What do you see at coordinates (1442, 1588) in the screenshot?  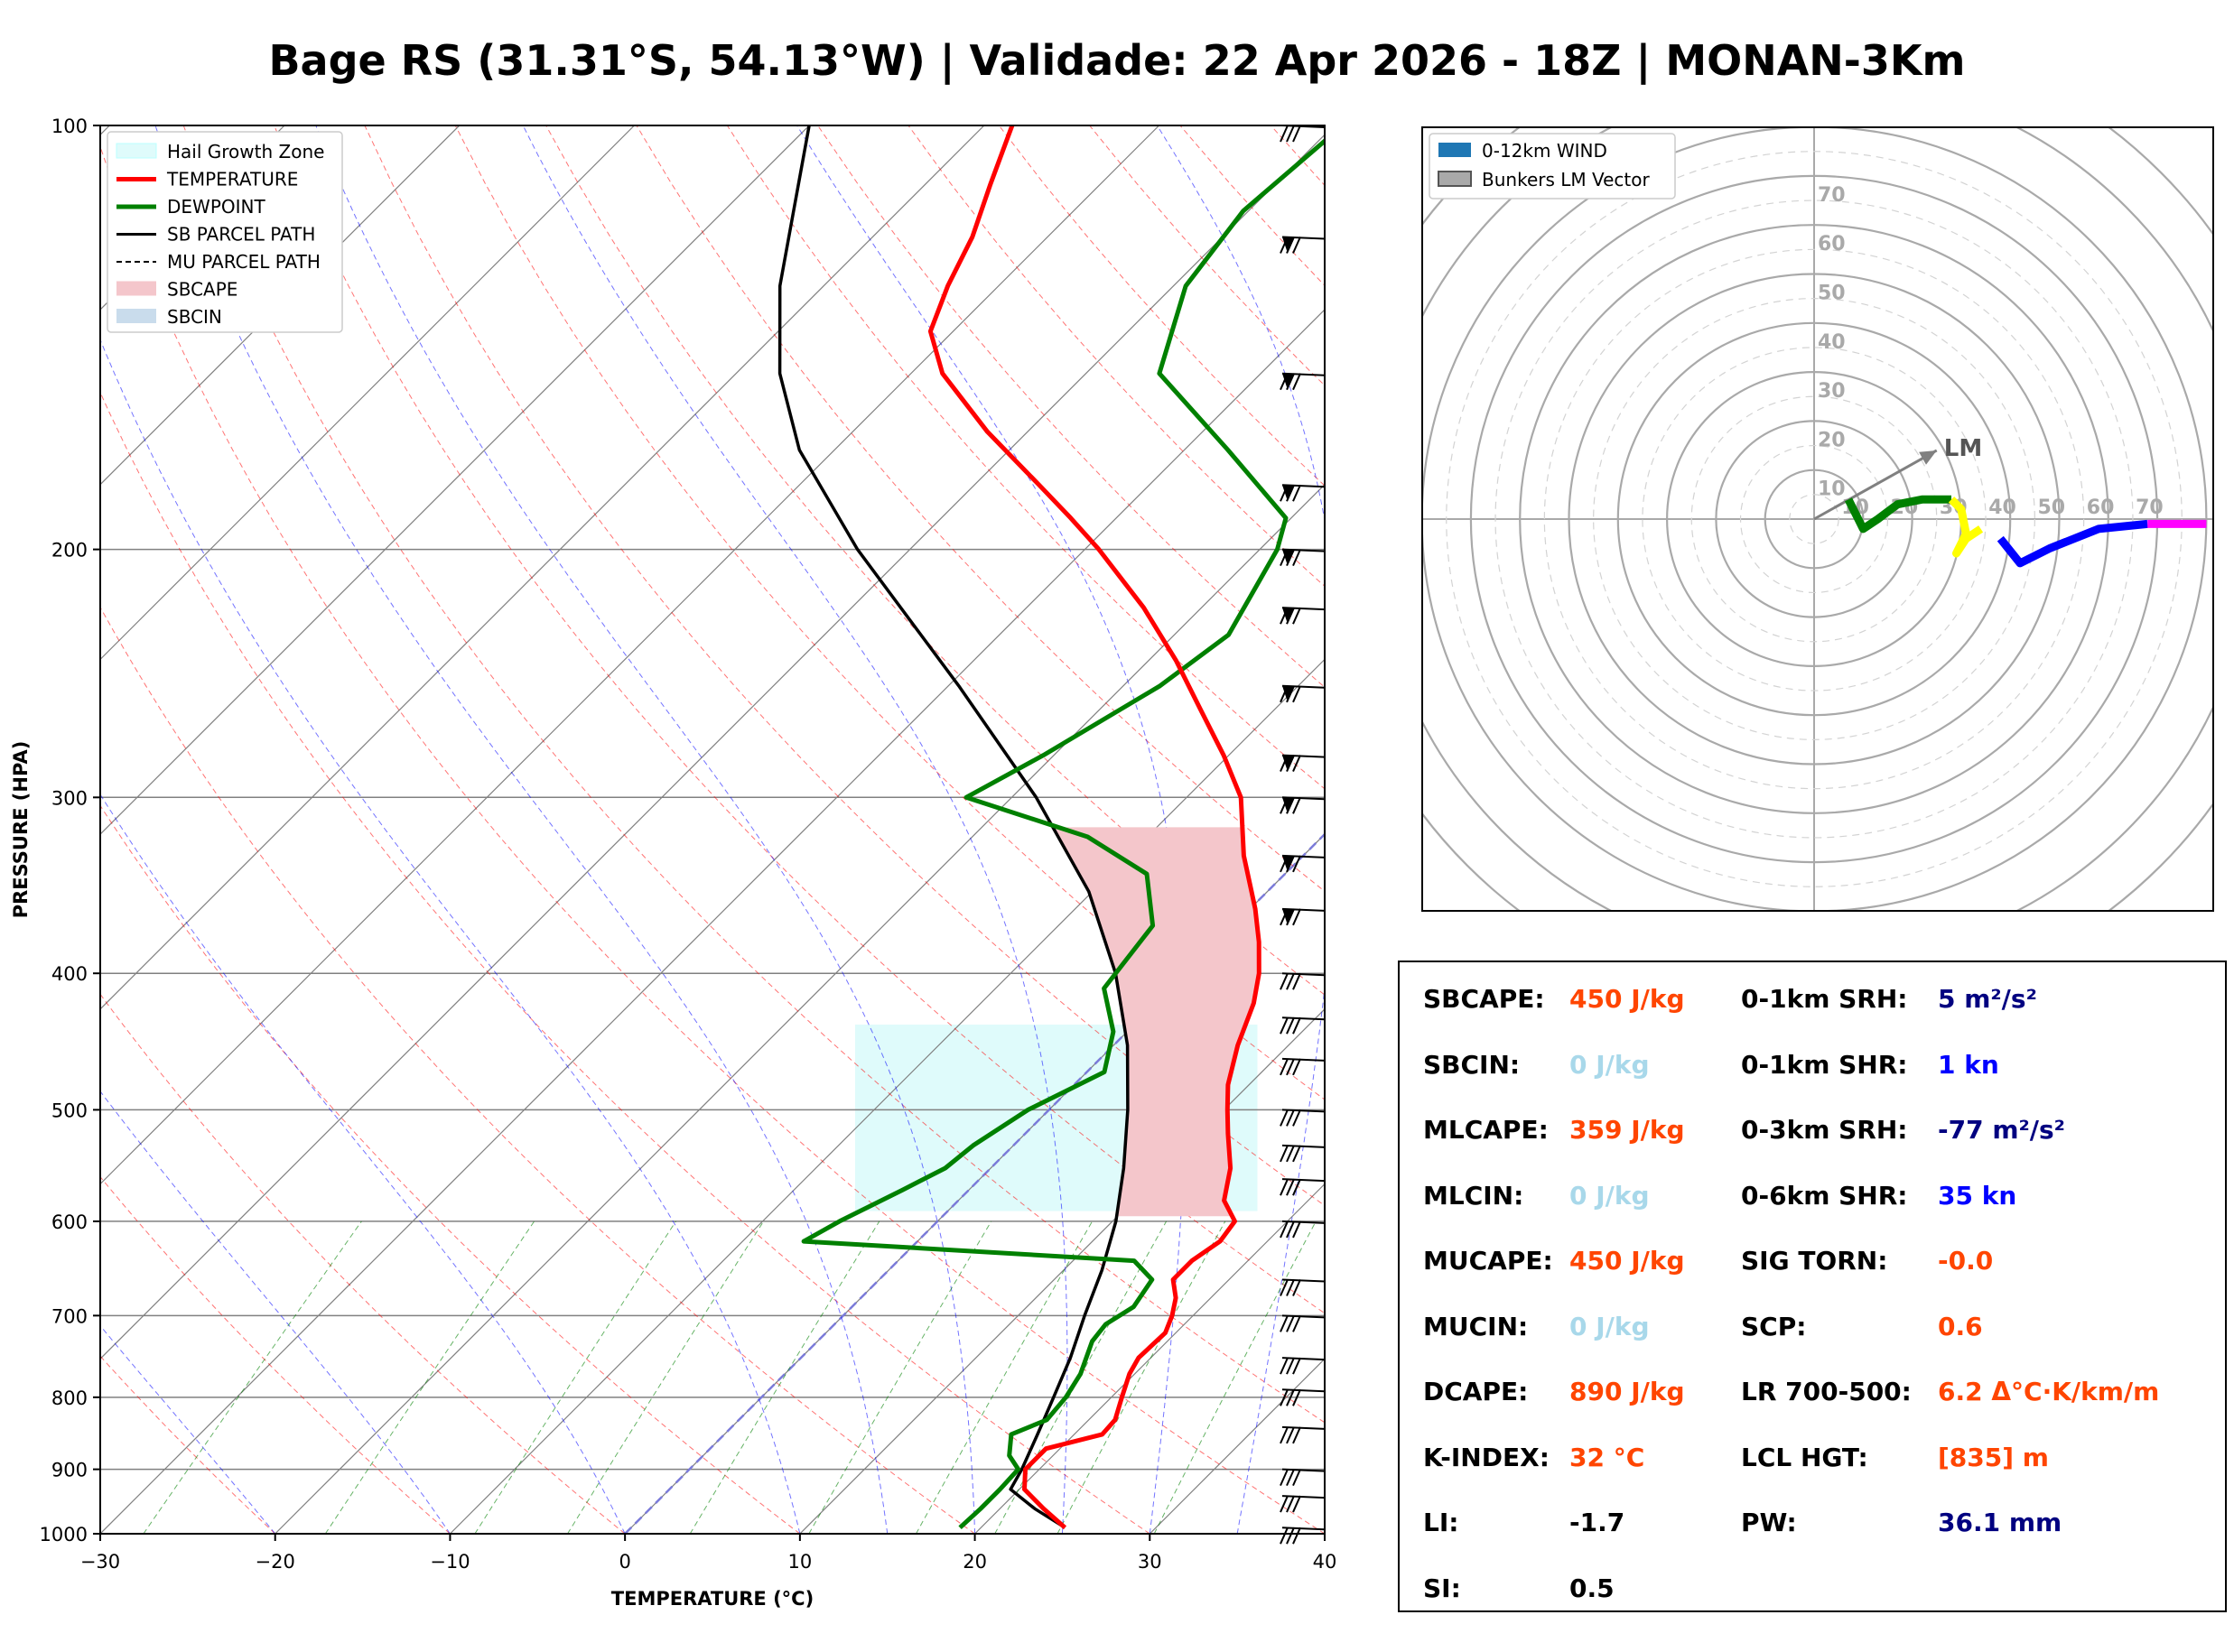 I see `param-label: SI:` at bounding box center [1442, 1588].